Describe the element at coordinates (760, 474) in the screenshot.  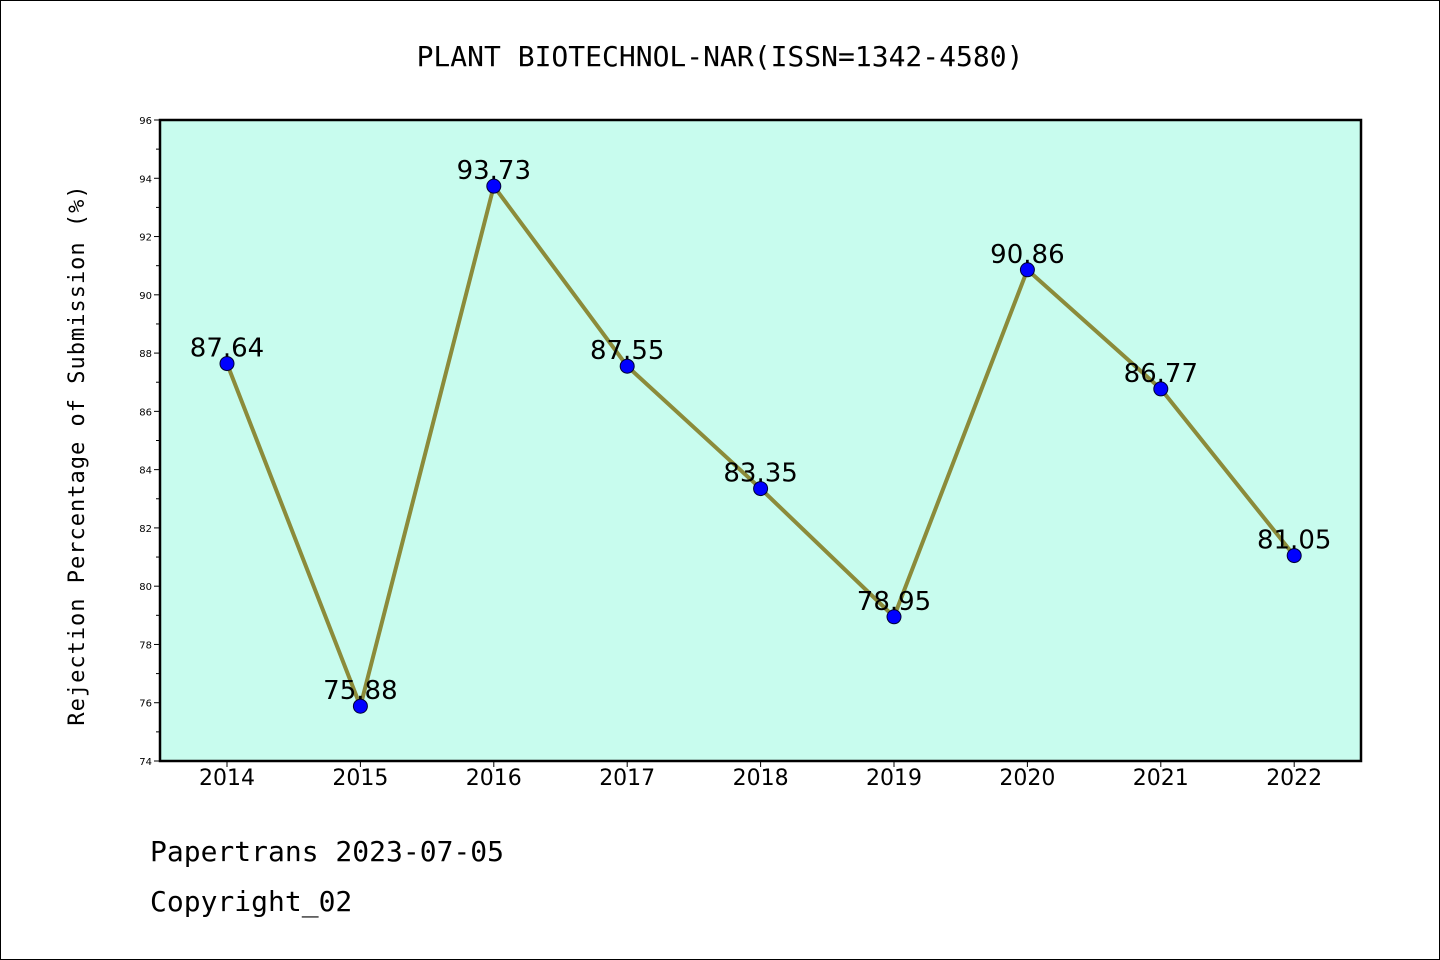
I see `data-label: 83.35` at that location.